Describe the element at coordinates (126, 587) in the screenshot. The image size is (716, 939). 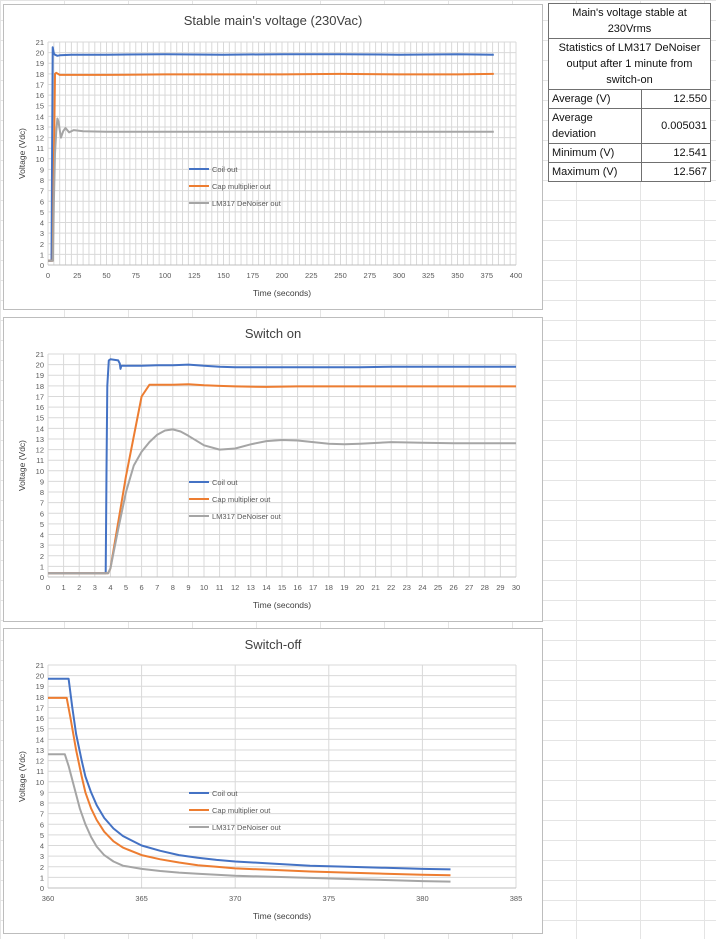
I see `x-tick-label: 5` at that location.